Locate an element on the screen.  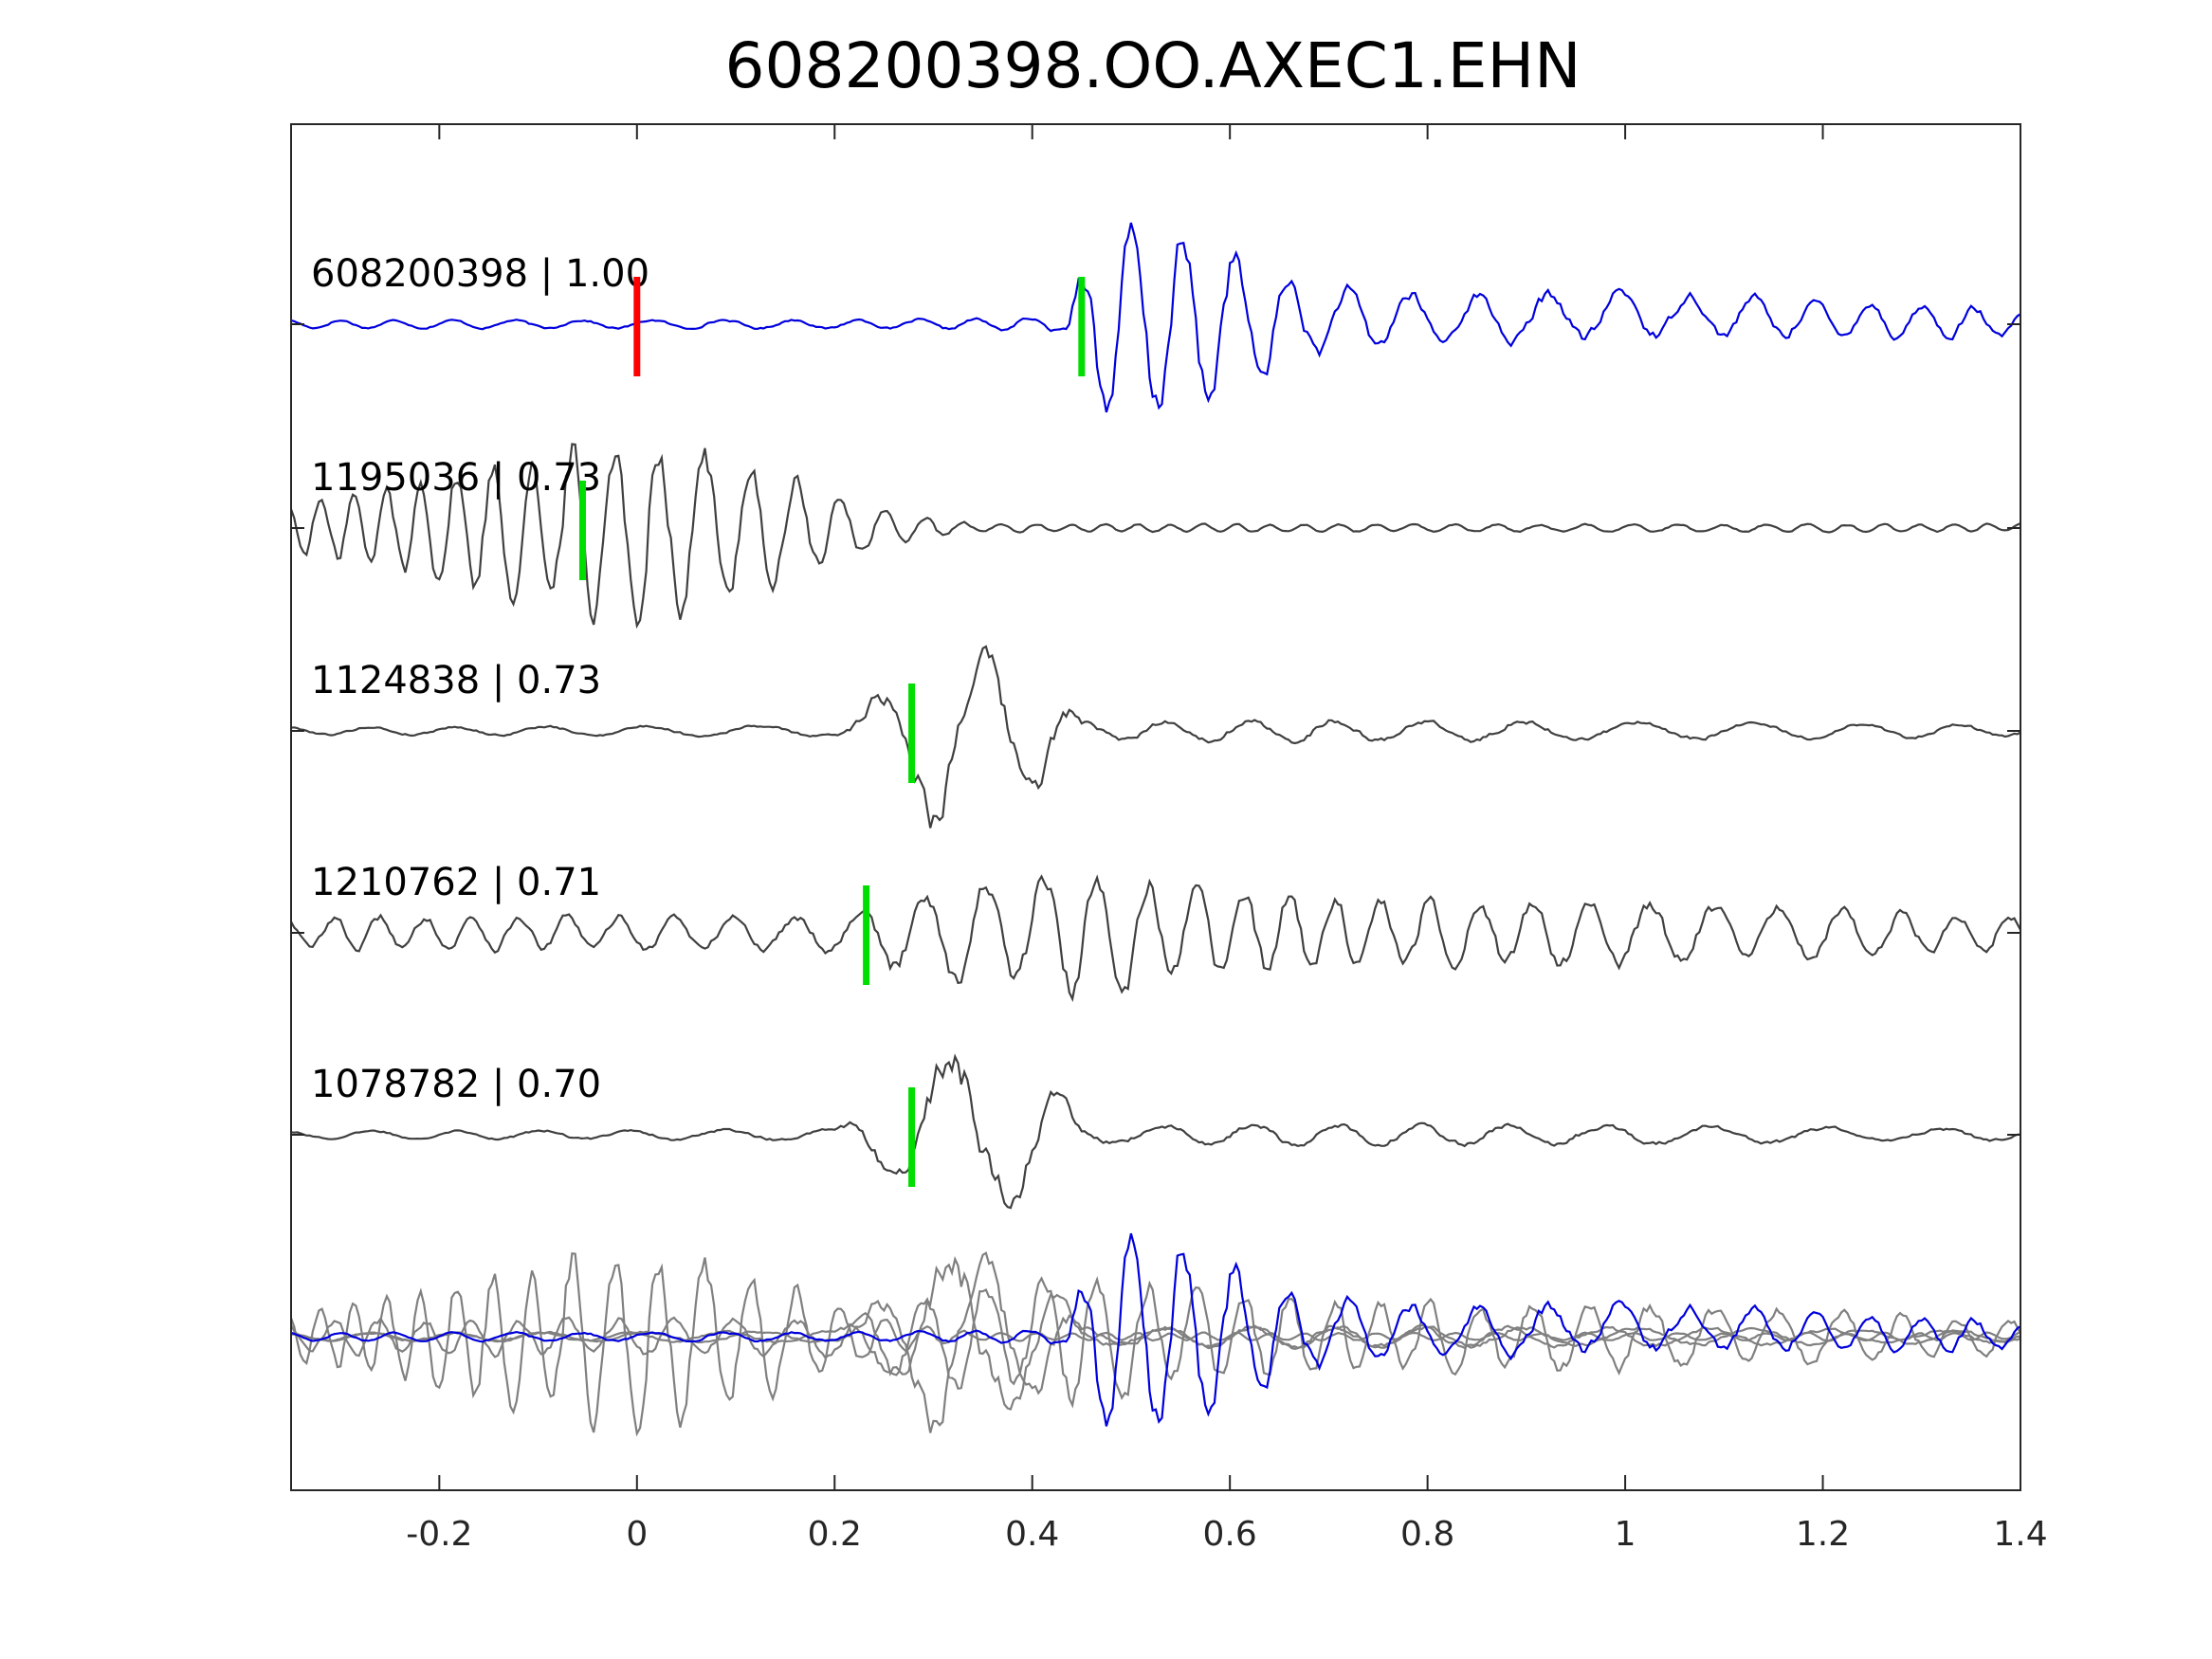
x-tick-label: 0.2 is located at coordinates (835, 1534).